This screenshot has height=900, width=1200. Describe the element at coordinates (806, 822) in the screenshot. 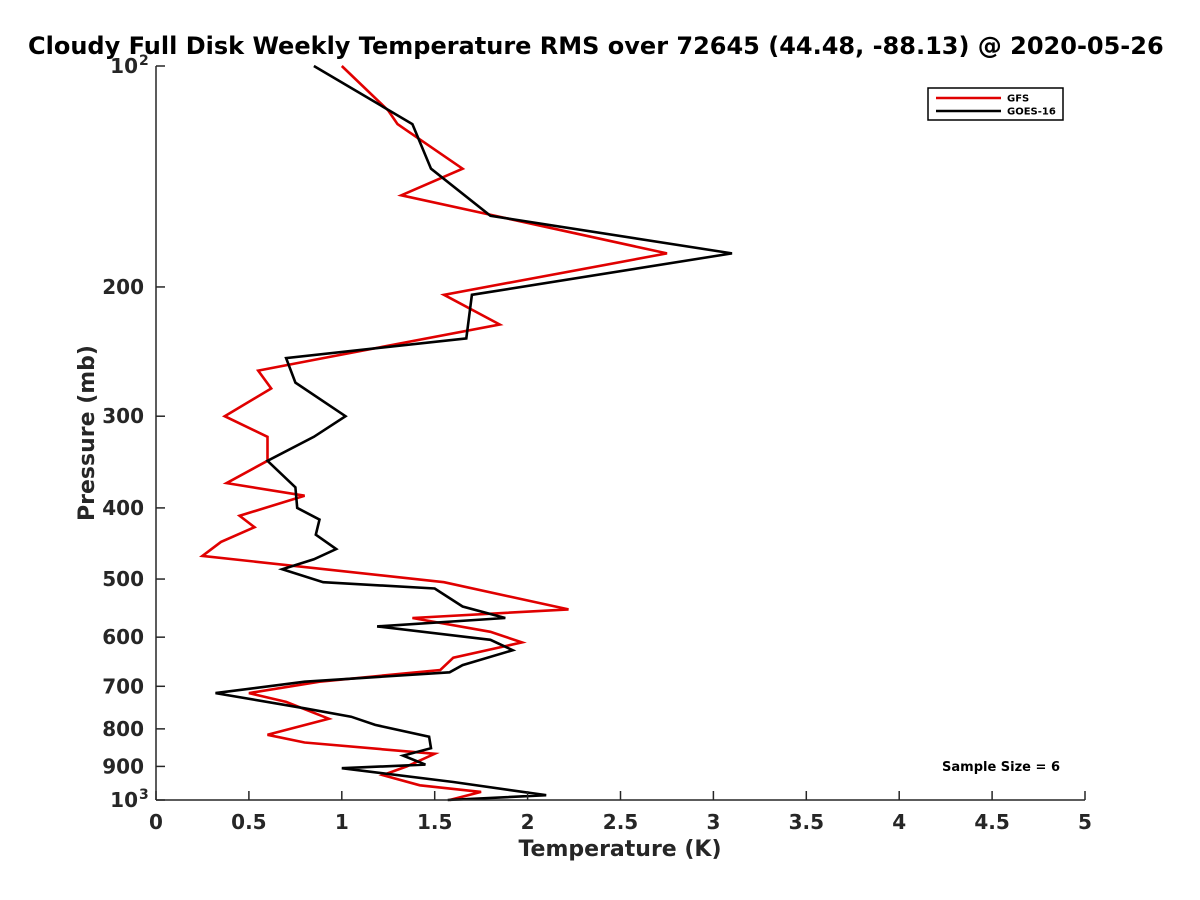

I see `x-tick-label: 3.5` at that location.